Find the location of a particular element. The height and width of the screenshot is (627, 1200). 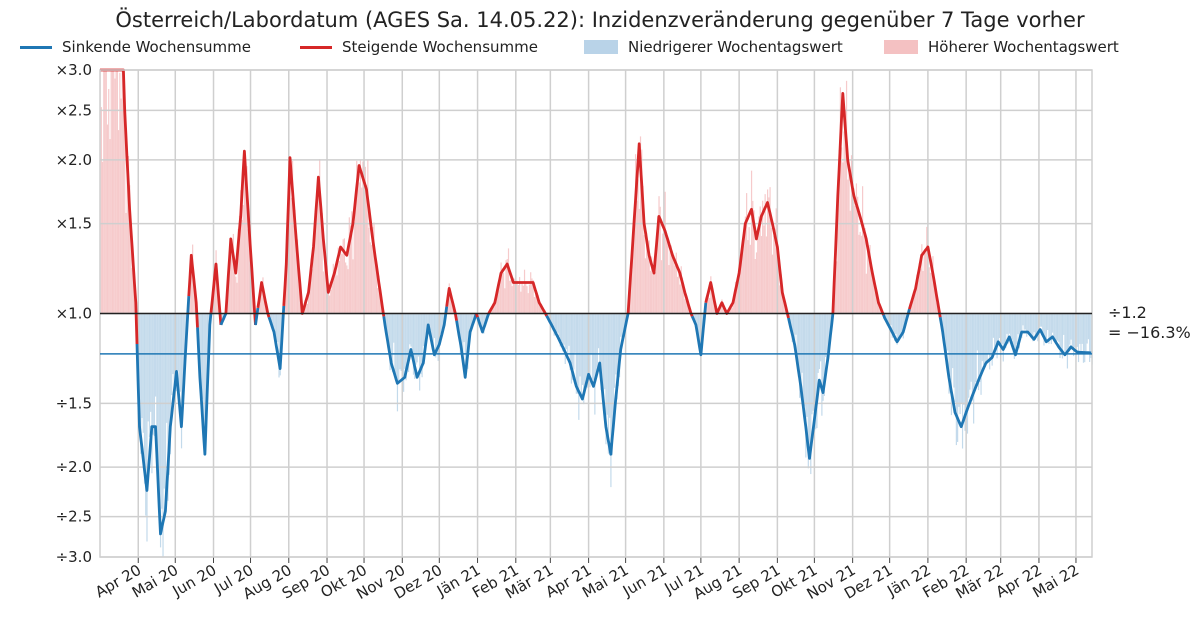

legend-item-sinkende-wochensumme: Sinkende Wochensumme is located at coordinates (135, 47).